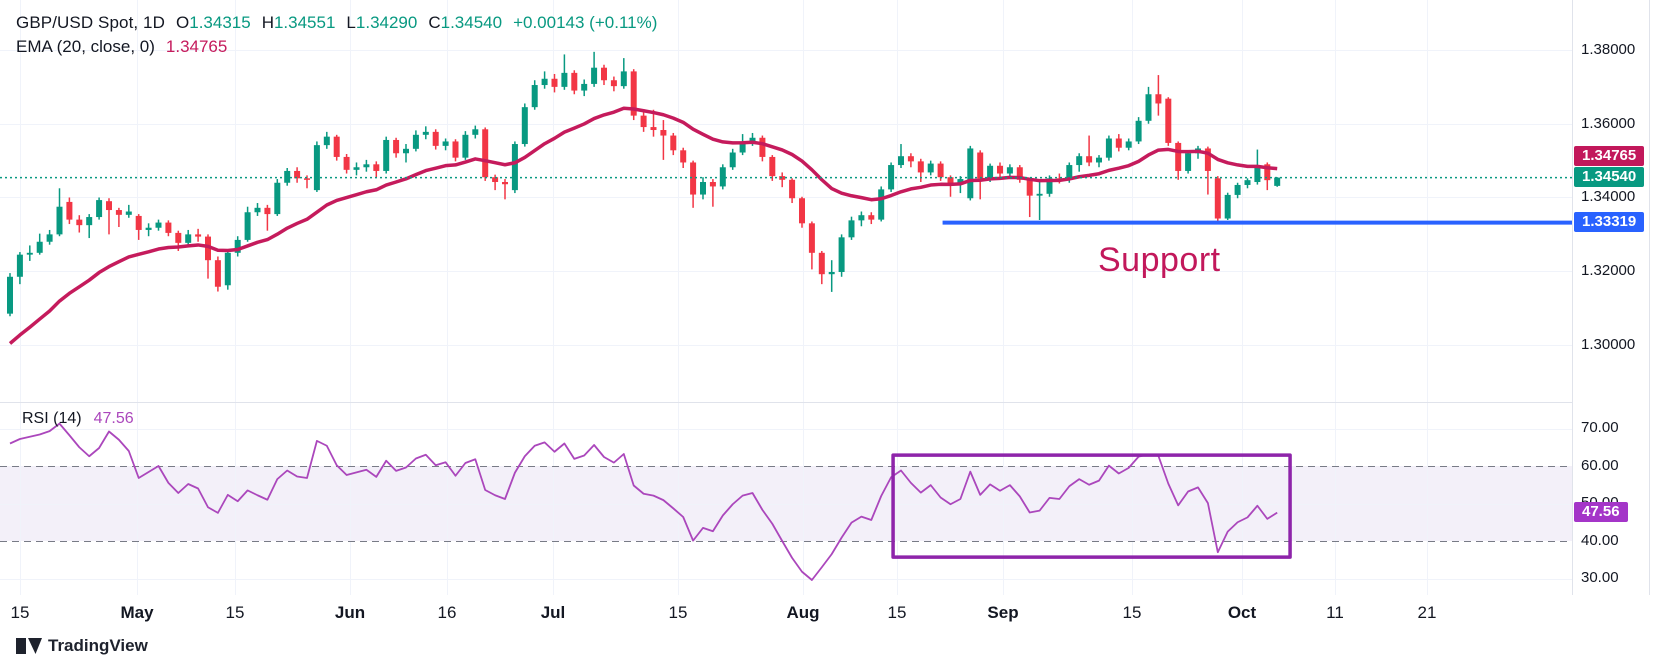 This screenshot has height=656, width=1661. Describe the element at coordinates (29, 646) in the screenshot. I see `tradingview-logo-icon` at that location.